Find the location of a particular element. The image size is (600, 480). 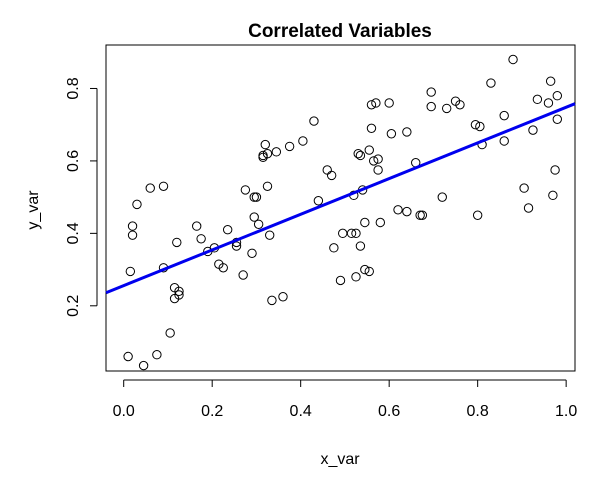

x-tick-label: 0.6 is located at coordinates (389, 411).